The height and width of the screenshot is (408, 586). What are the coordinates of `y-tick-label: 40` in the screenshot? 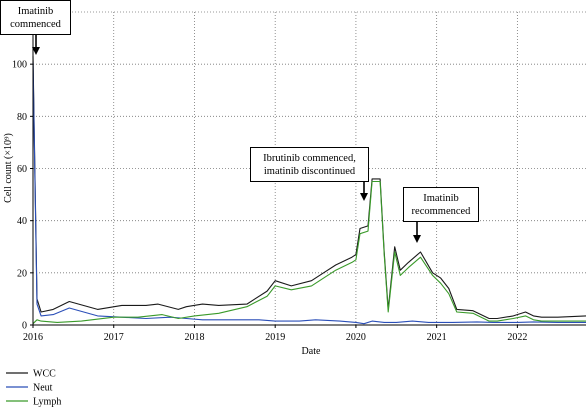 It's located at (22, 221).